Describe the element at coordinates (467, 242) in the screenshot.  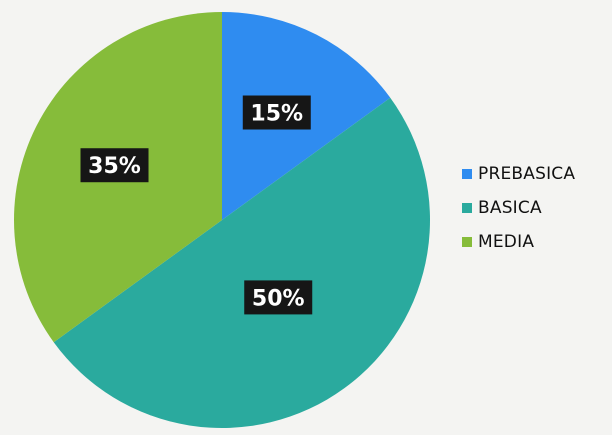
I see `legend-swatch-media` at that location.